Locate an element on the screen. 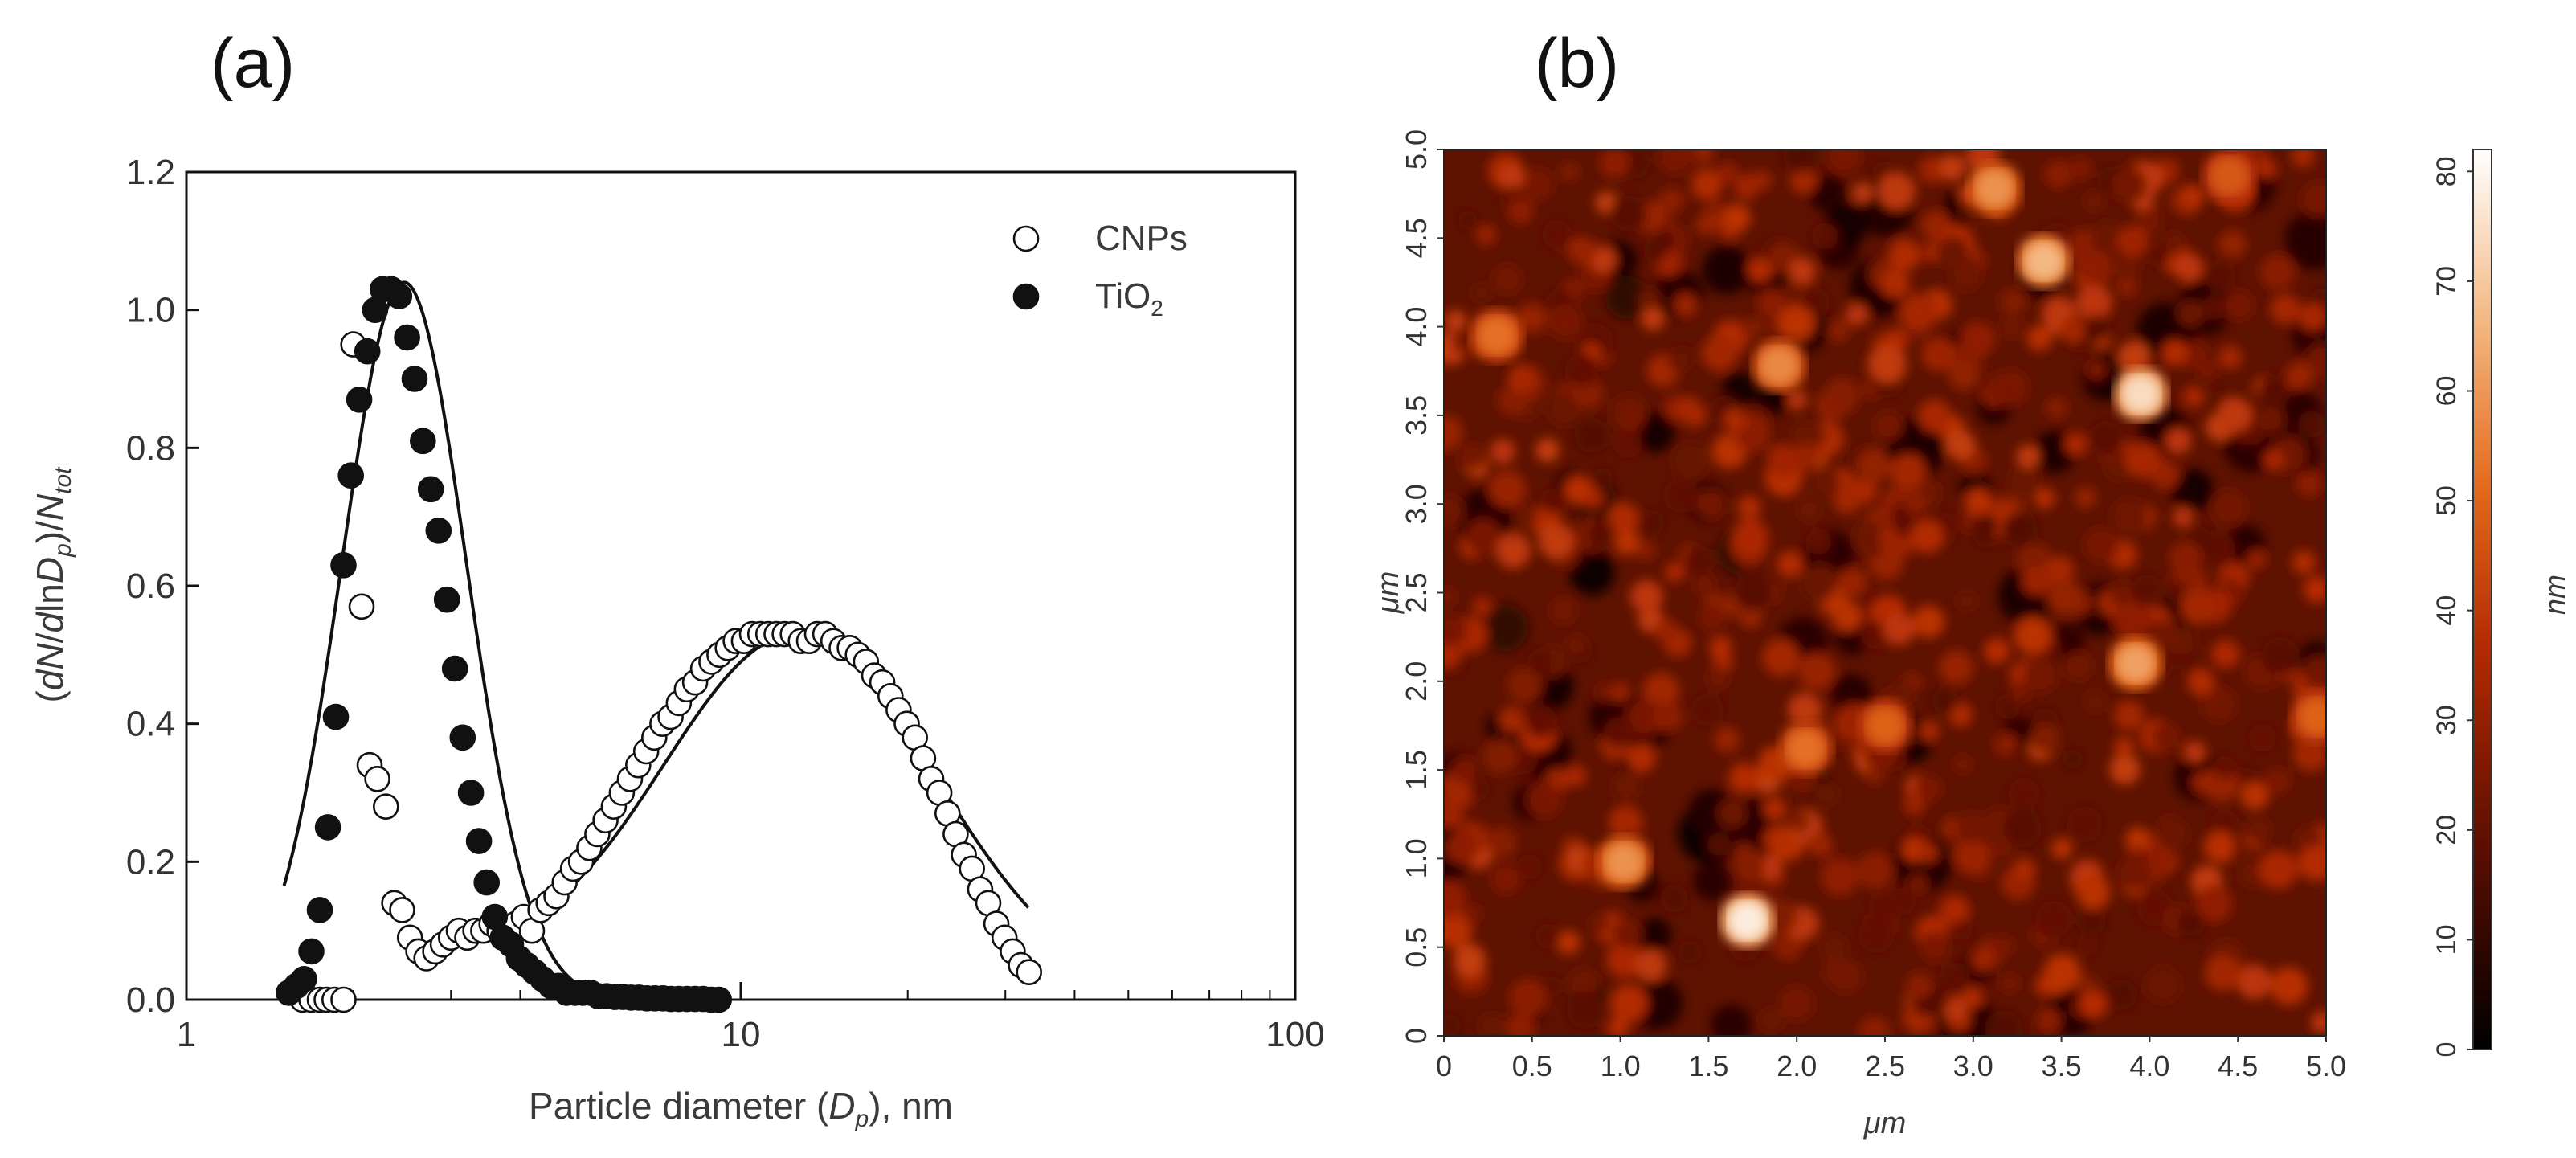 The height and width of the screenshot is (1158, 2576). afm-y-tick-label: 0.5 is located at coordinates (1416, 947).